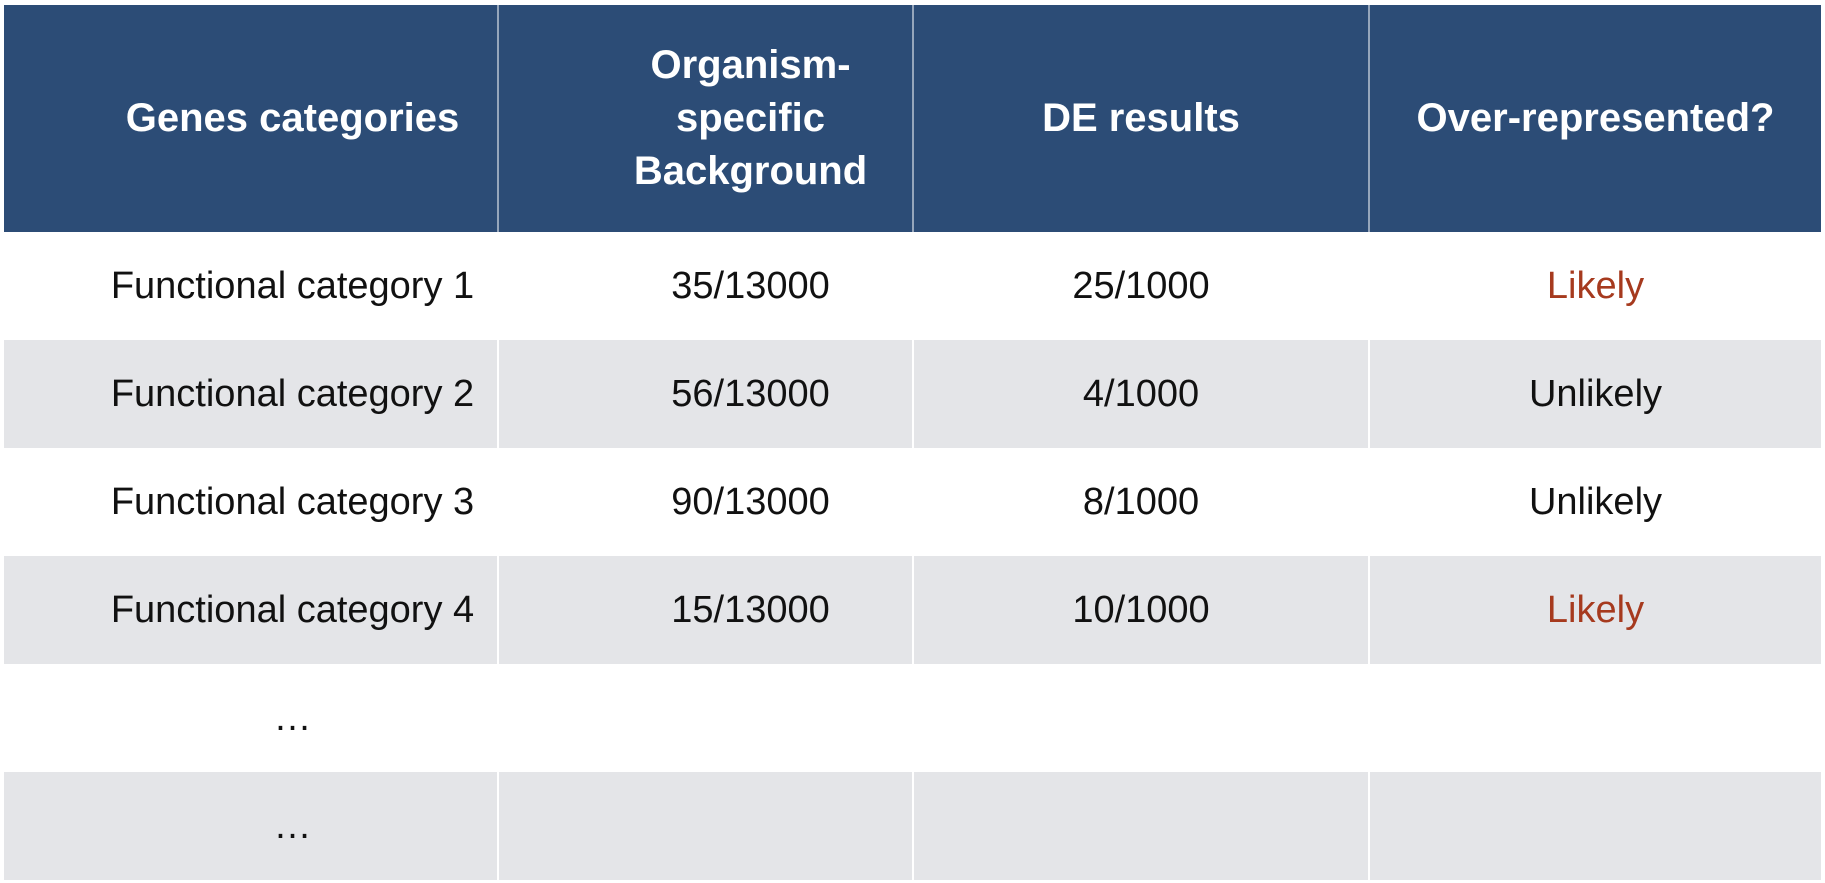 This screenshot has height=883, width=1825. I want to click on background-cell: 15/13000, so click(704, 610).